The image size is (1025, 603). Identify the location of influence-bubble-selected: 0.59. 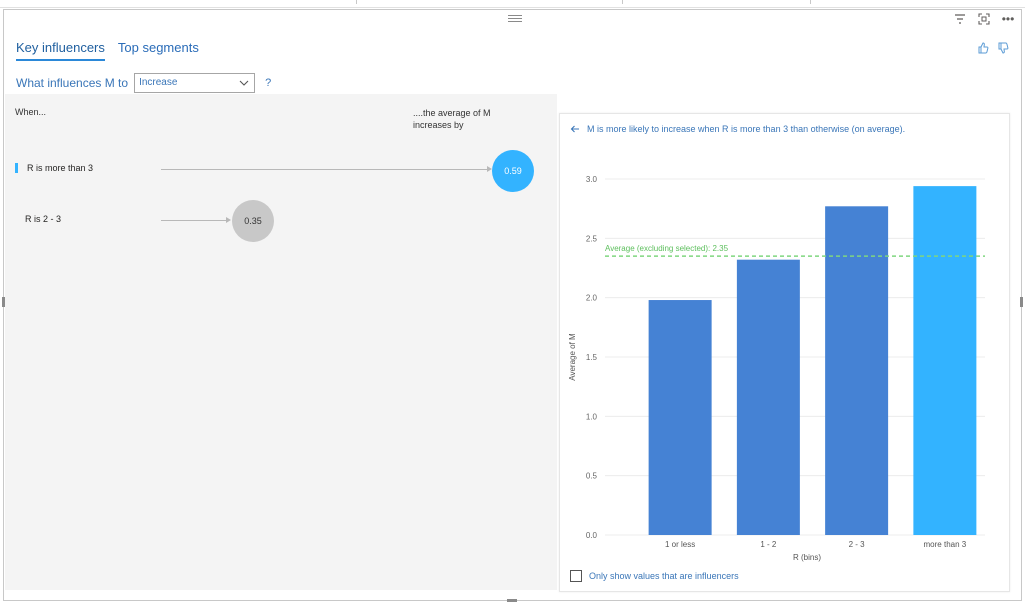
(513, 171).